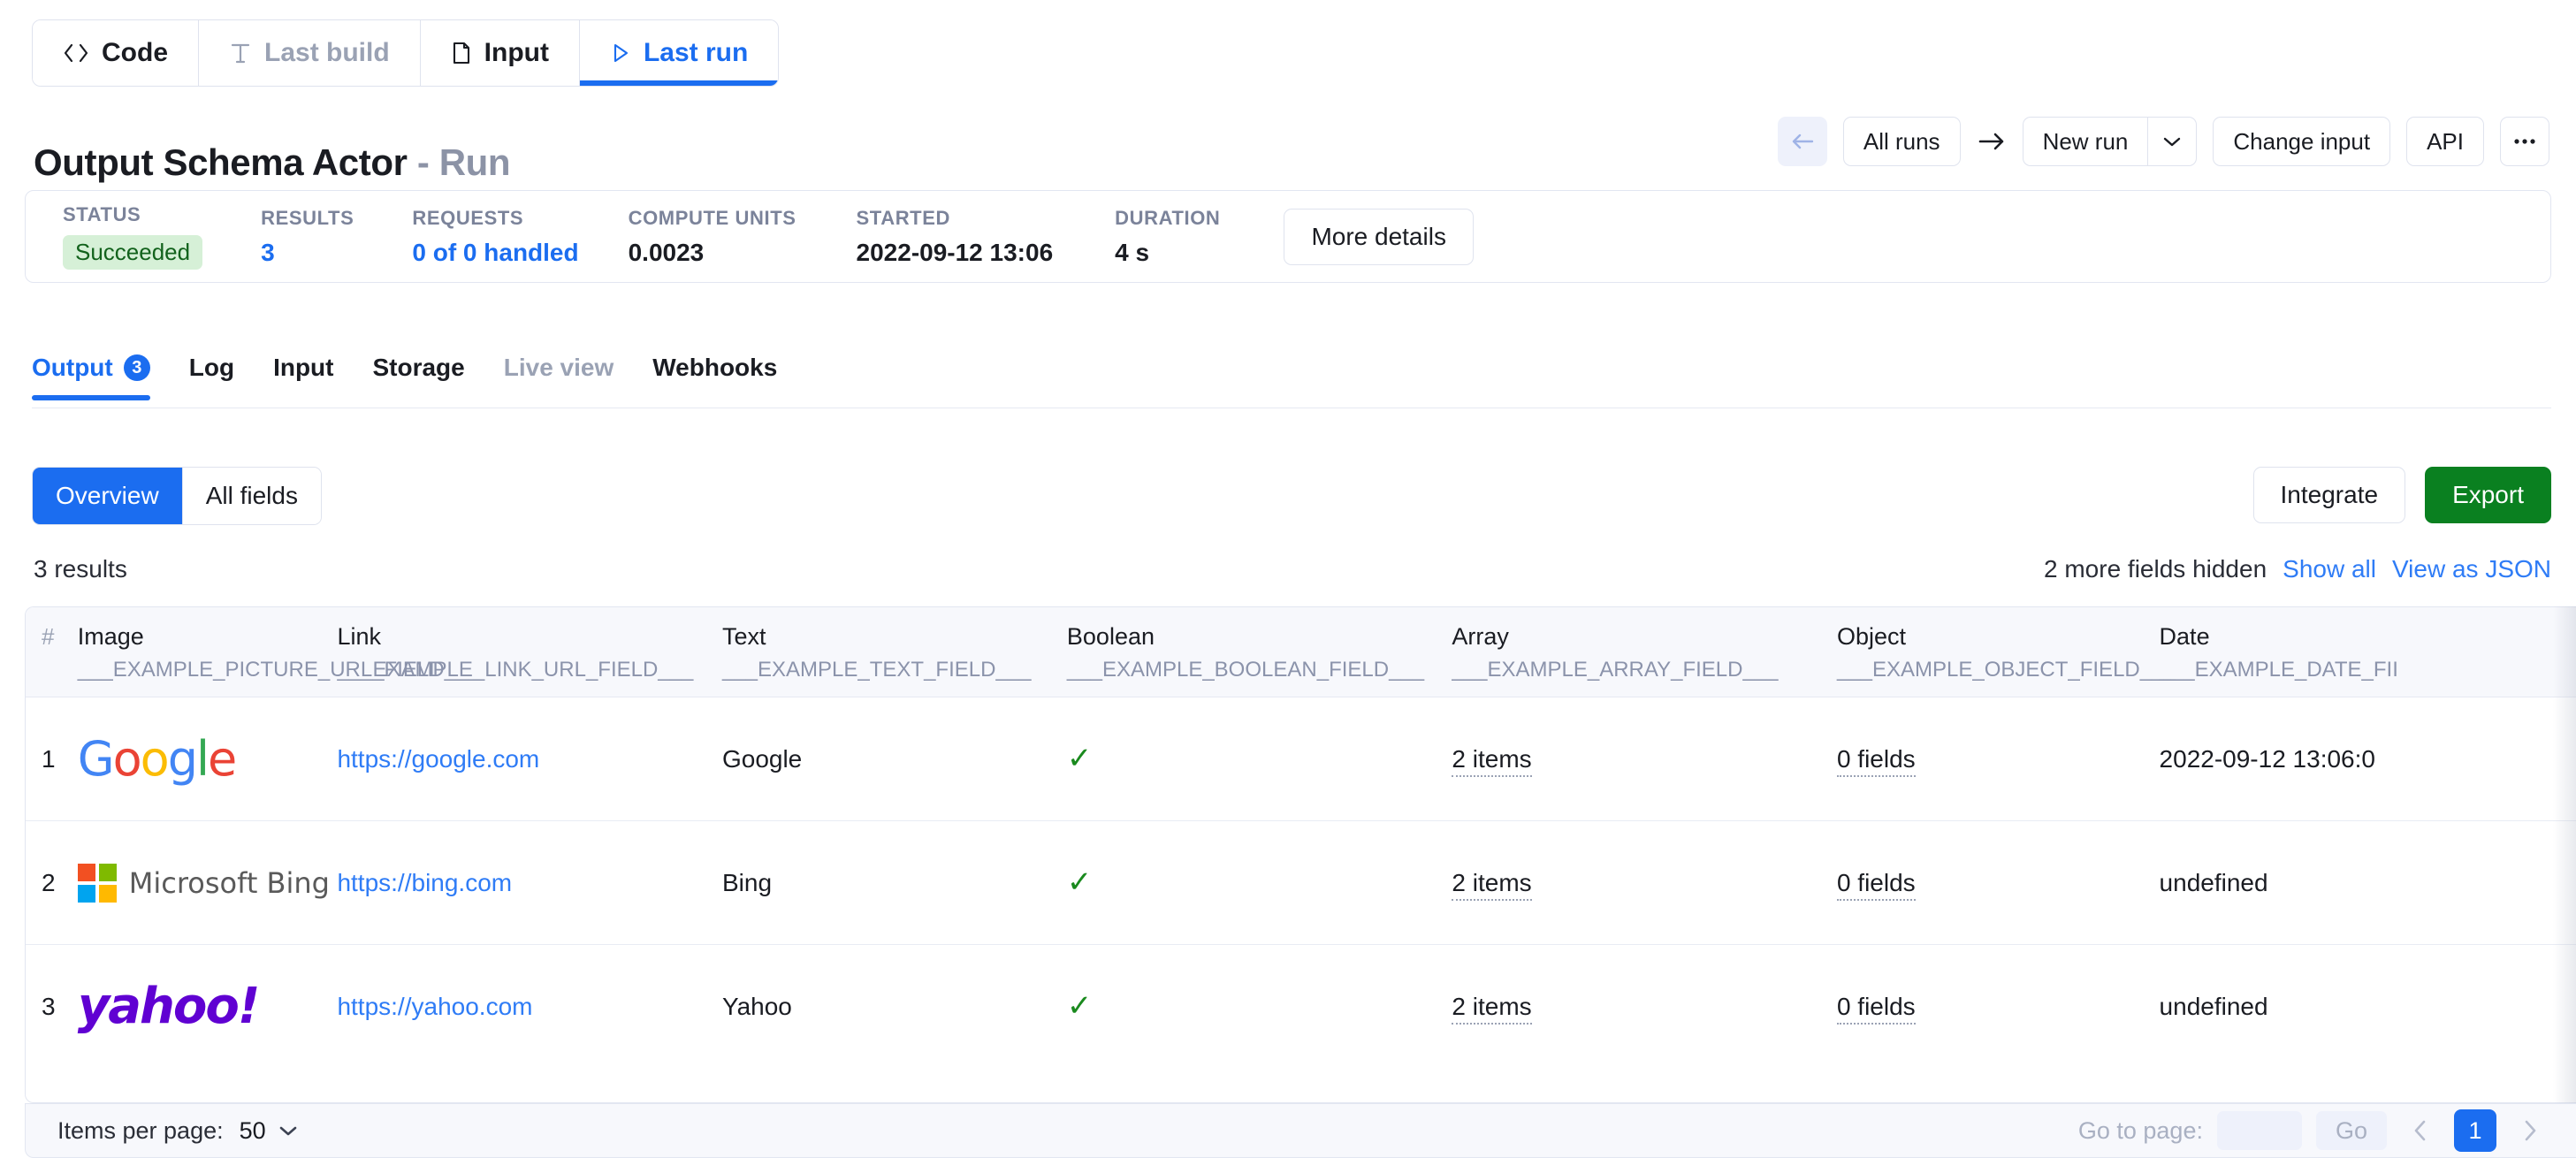  Describe the element at coordinates (903, 217) in the screenshot. I see `metric-label: STARTED` at that location.